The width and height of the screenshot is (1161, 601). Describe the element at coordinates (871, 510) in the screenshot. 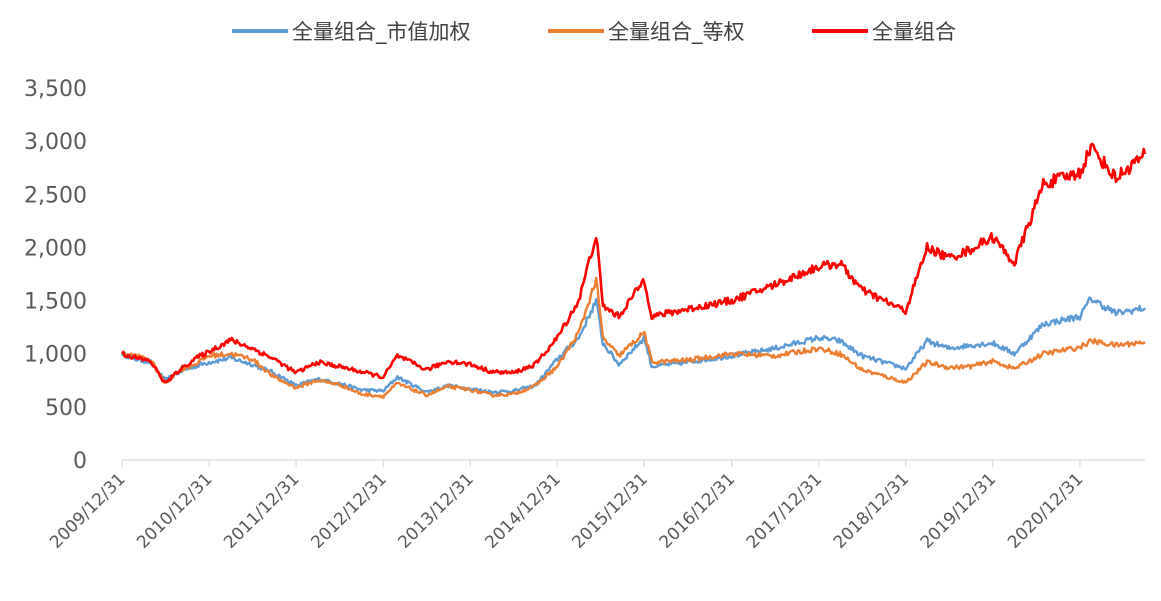

I see `x-tick-label: 2018/12/31` at that location.